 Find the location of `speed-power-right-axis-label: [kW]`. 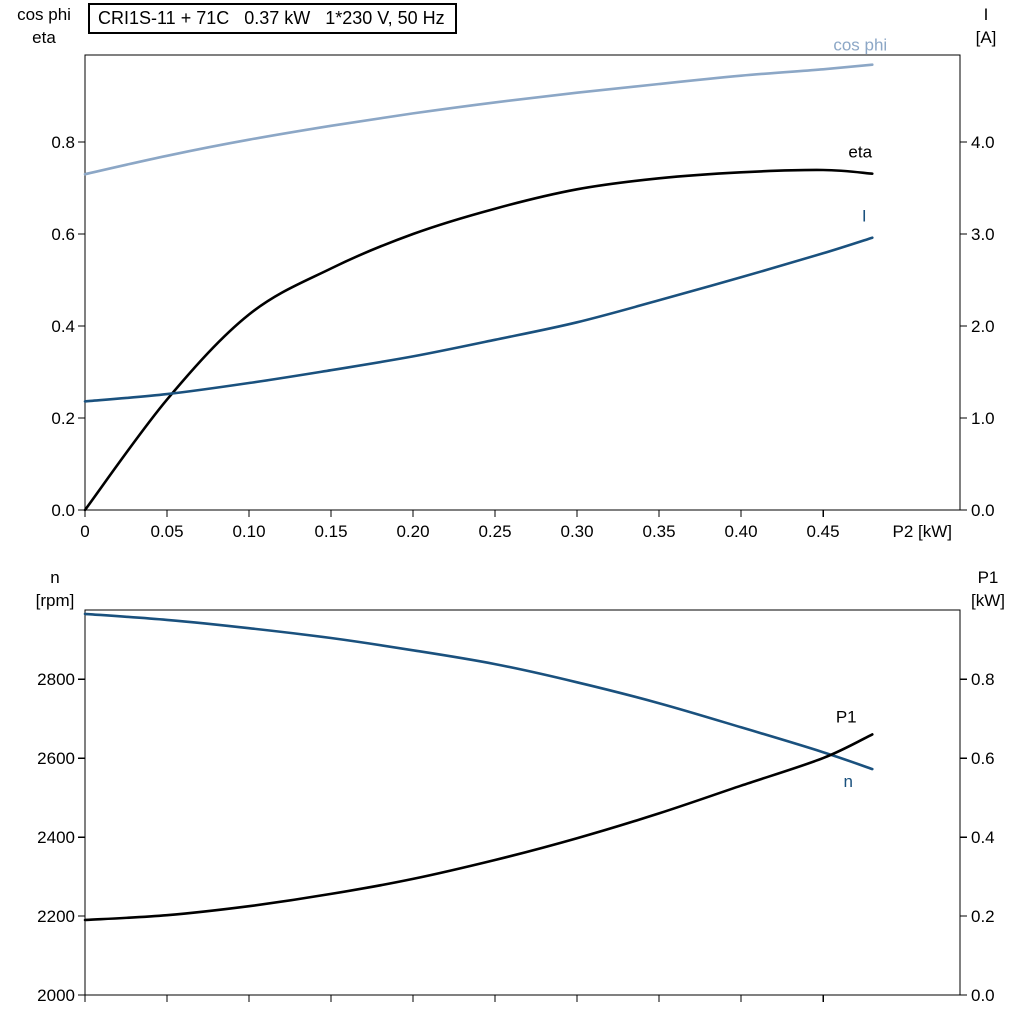

speed-power-right-axis-label: [kW] is located at coordinates (988, 600).